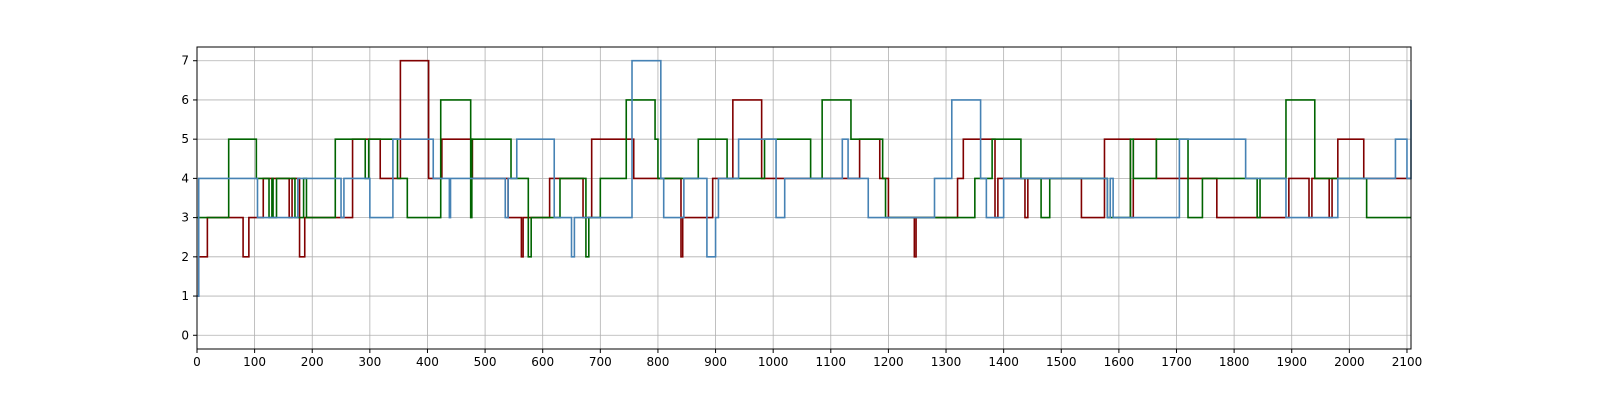 Image resolution: width=1600 pixels, height=404 pixels. I want to click on y-tick-label: 2, so click(185, 257).